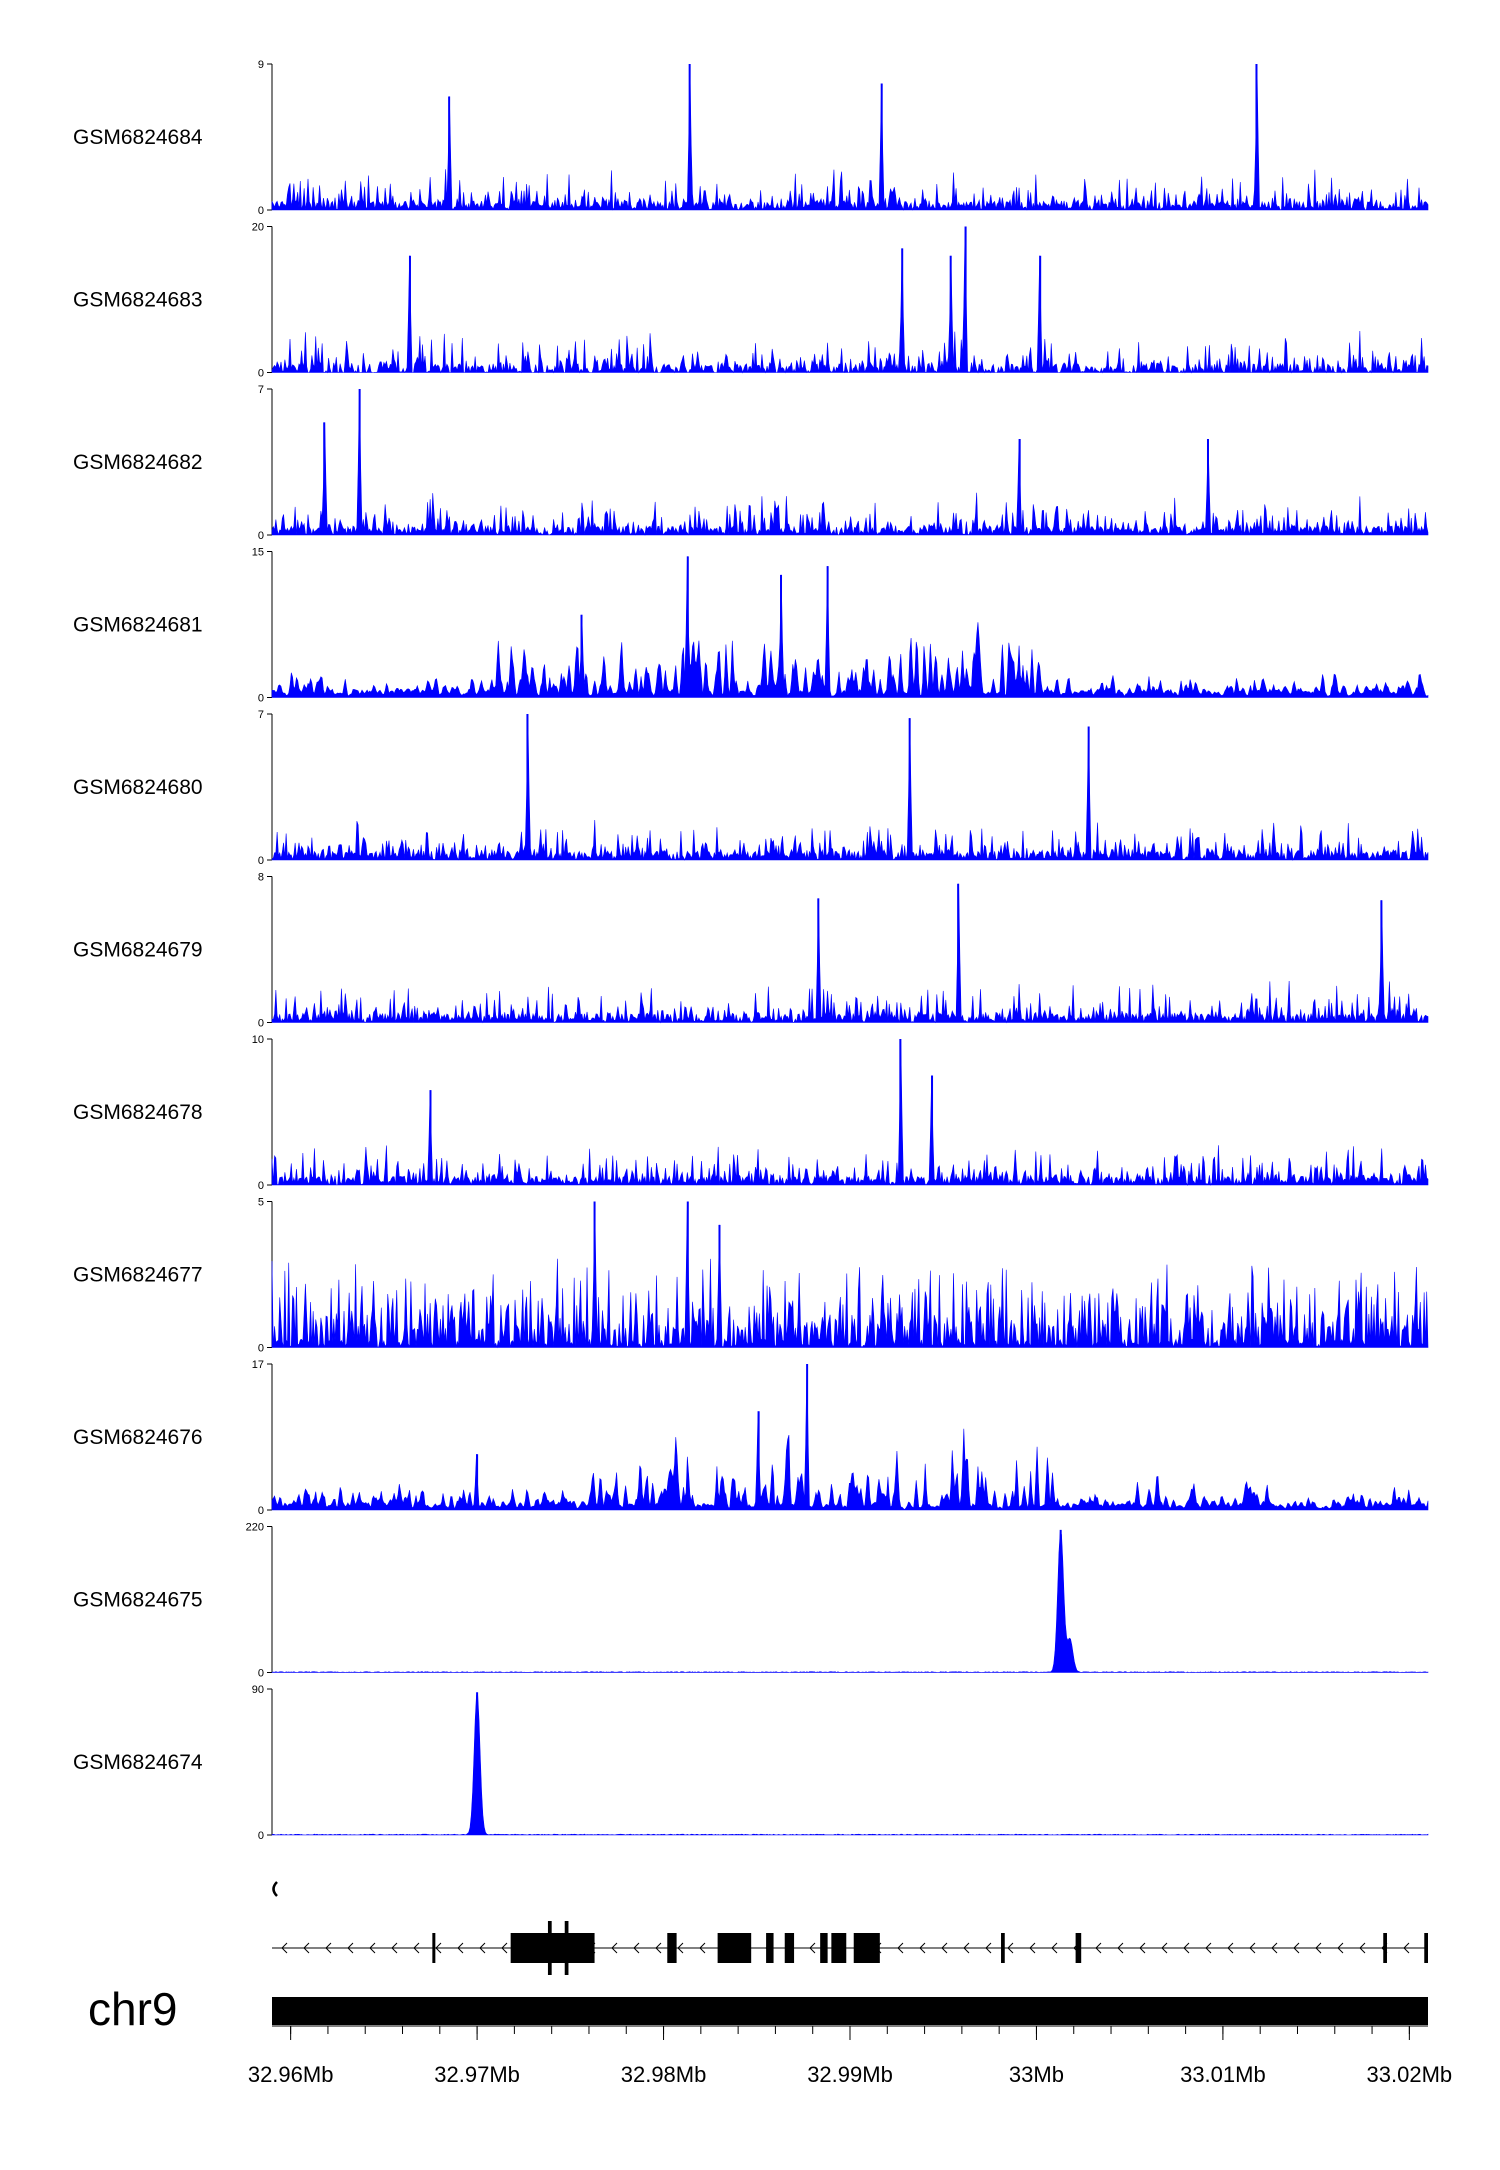 This screenshot has height=2170, width=1500. I want to click on y-max-label: 17, so click(258, 1365).